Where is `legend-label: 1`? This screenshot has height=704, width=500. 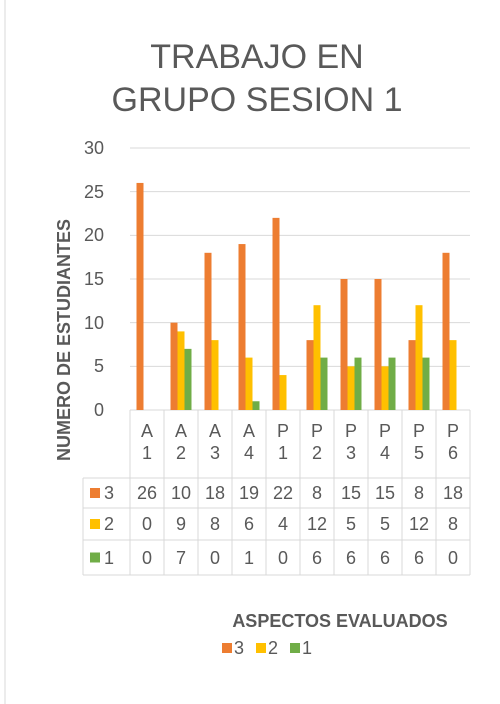
legend-label: 1 is located at coordinates (307, 648).